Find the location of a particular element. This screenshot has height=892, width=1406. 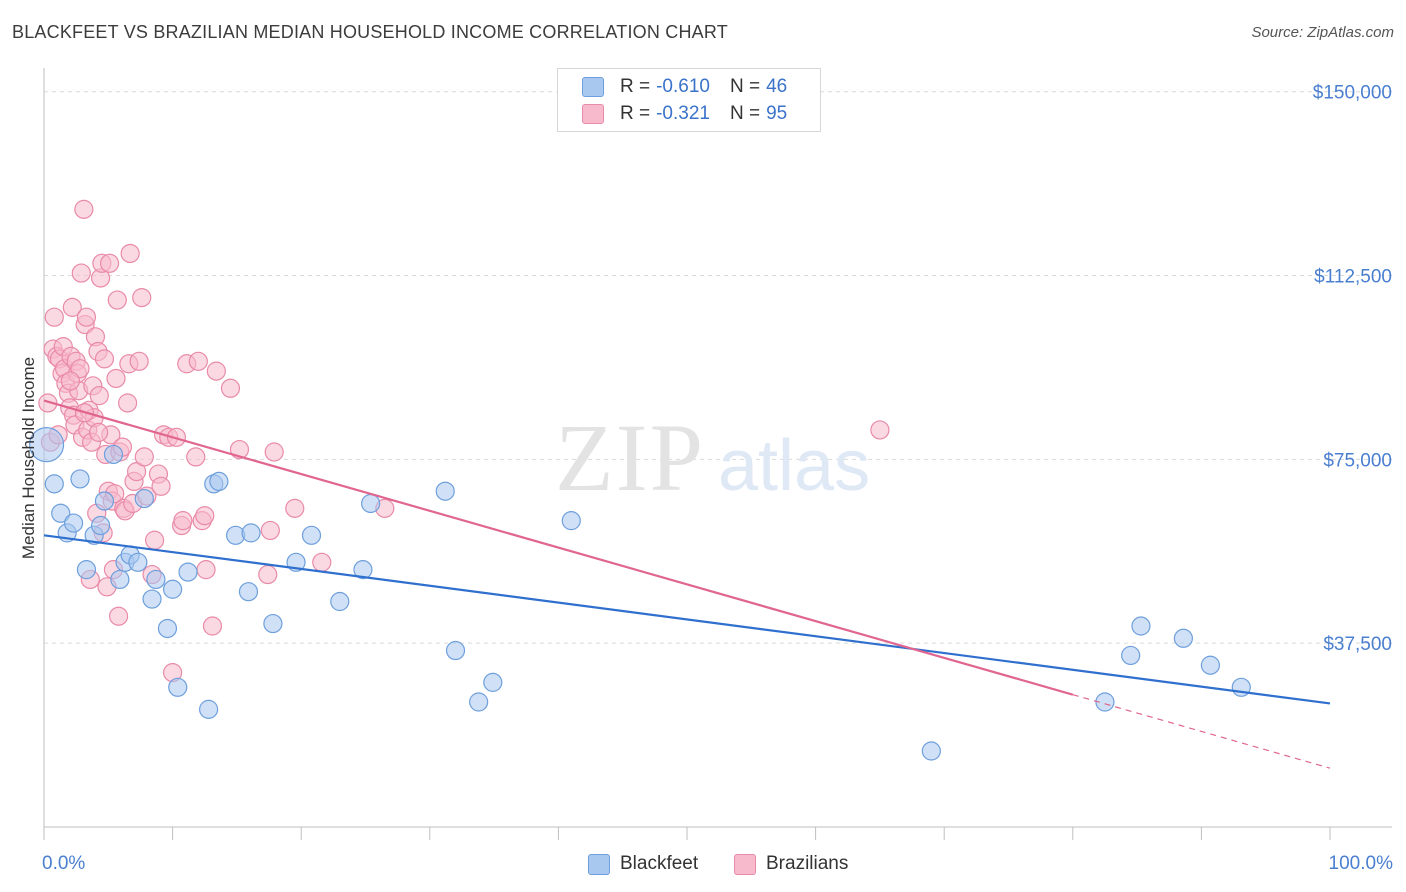

legend-r-label: R = is located at coordinates (635, 86).